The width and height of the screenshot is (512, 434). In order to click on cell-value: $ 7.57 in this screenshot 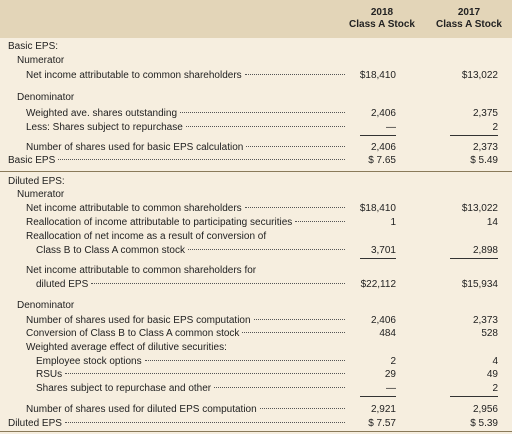, I will do `click(382, 423)`.